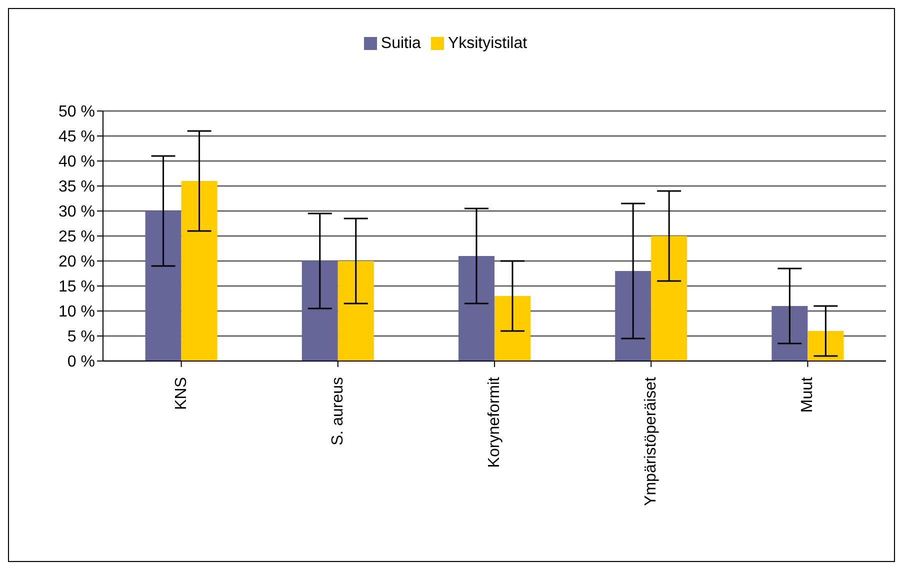 The height and width of the screenshot is (570, 903). What do you see at coordinates (76, 187) in the screenshot?
I see `y-tick-label: 35 %` at bounding box center [76, 187].